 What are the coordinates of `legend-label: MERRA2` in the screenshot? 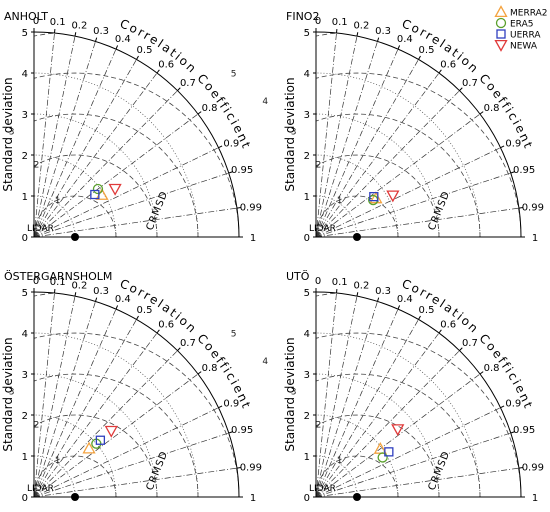 It's located at (528, 14).